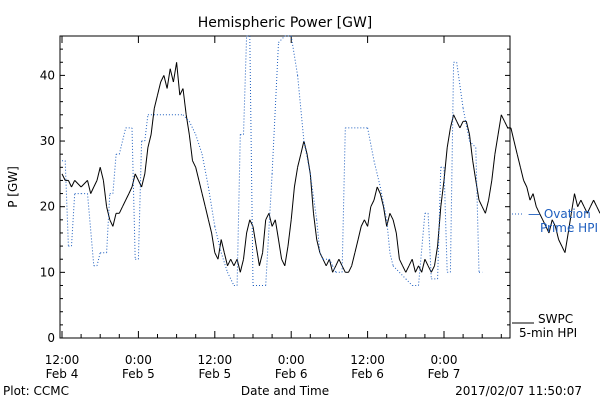 The height and width of the screenshot is (400, 600). What do you see at coordinates (285, 391) in the screenshot?
I see `x-axis-label: Date and Time` at bounding box center [285, 391].